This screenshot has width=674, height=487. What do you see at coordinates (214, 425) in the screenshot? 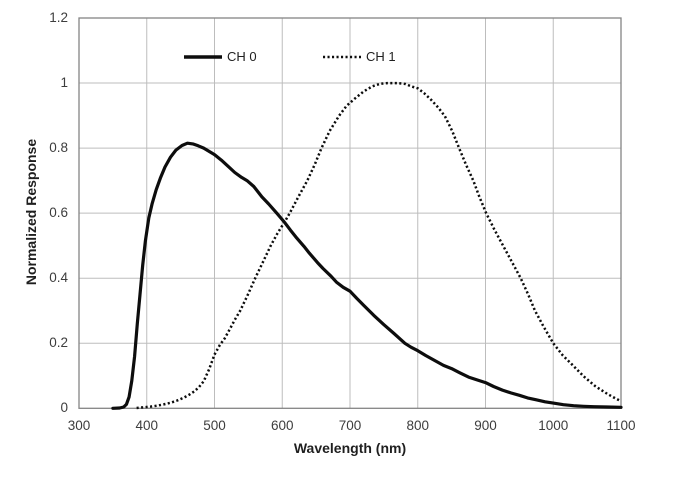
I see `x-tick-label: 500` at bounding box center [214, 425].